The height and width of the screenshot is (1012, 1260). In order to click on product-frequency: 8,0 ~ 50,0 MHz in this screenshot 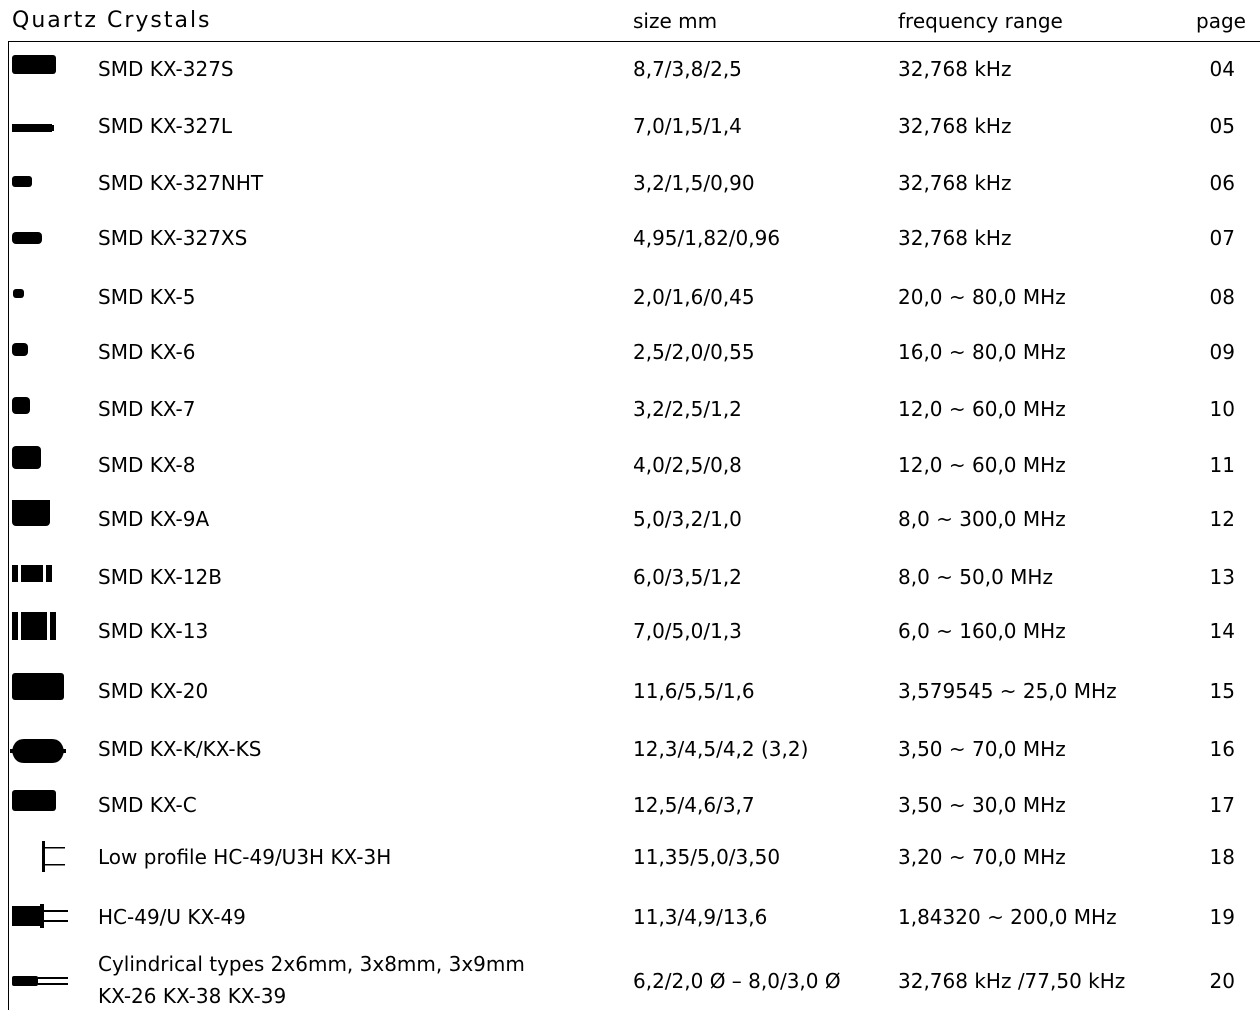, I will do `click(975, 577)`.